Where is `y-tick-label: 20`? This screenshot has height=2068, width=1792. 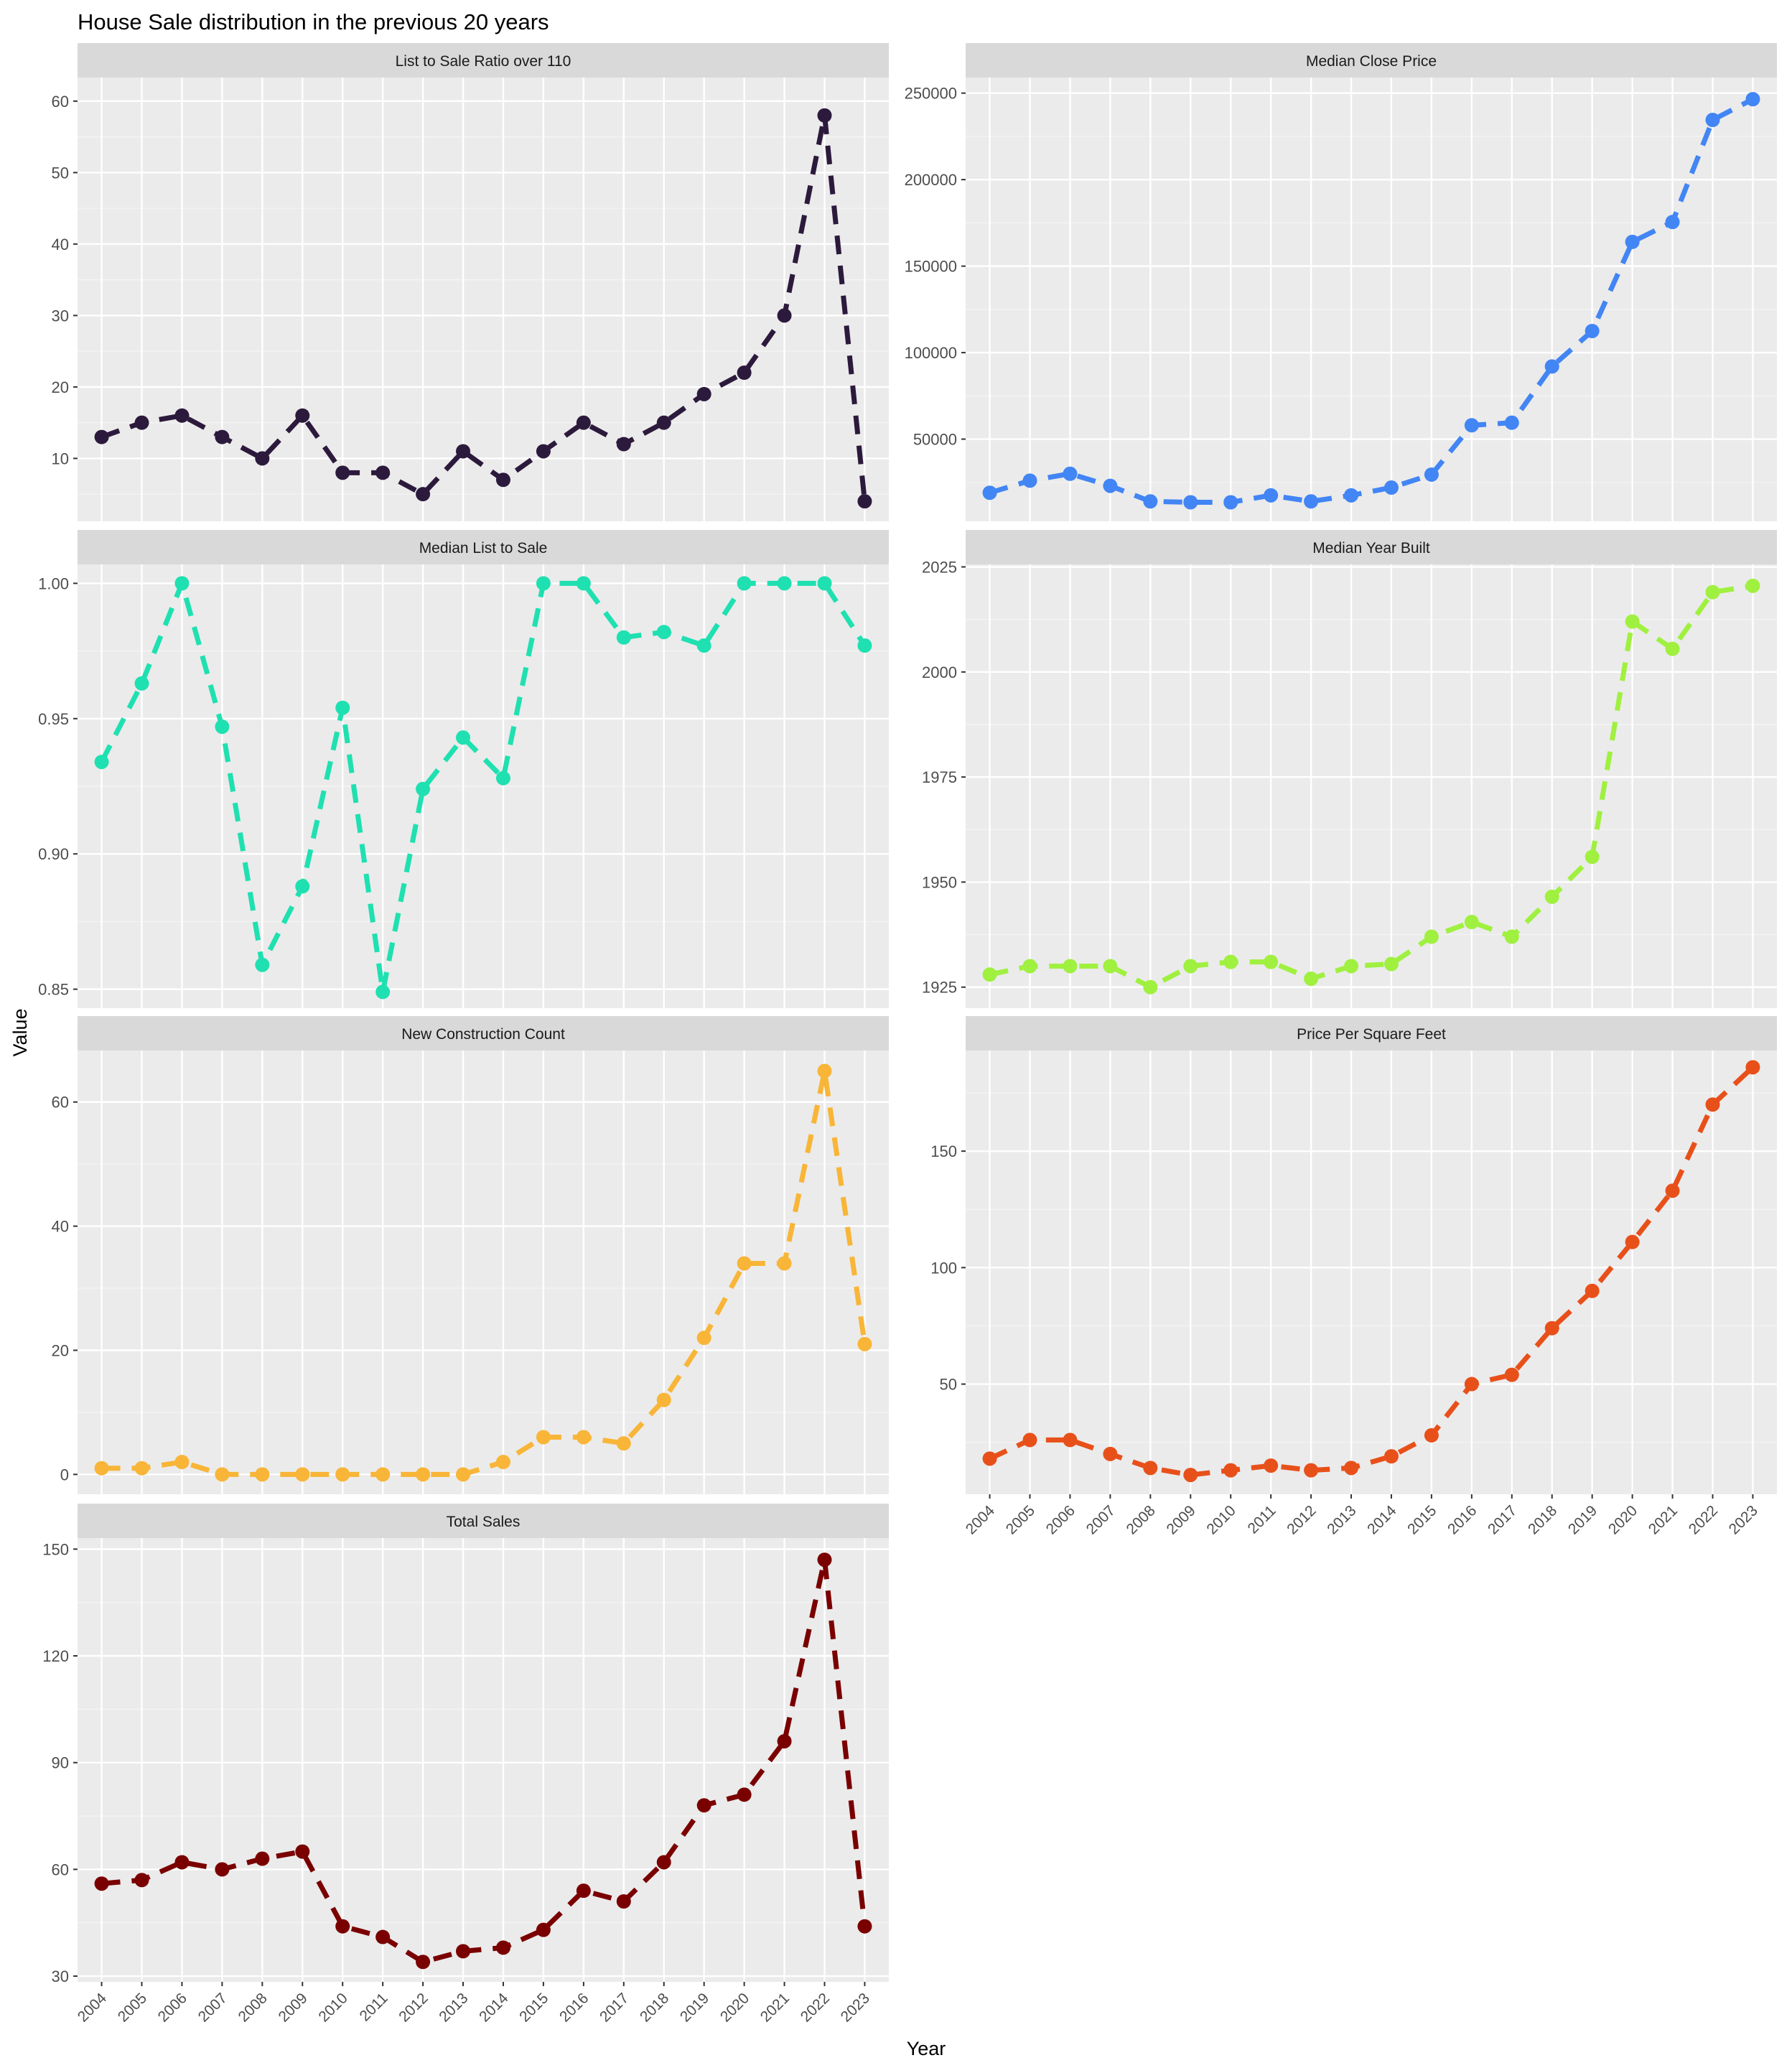
y-tick-label: 20 is located at coordinates (60, 1350).